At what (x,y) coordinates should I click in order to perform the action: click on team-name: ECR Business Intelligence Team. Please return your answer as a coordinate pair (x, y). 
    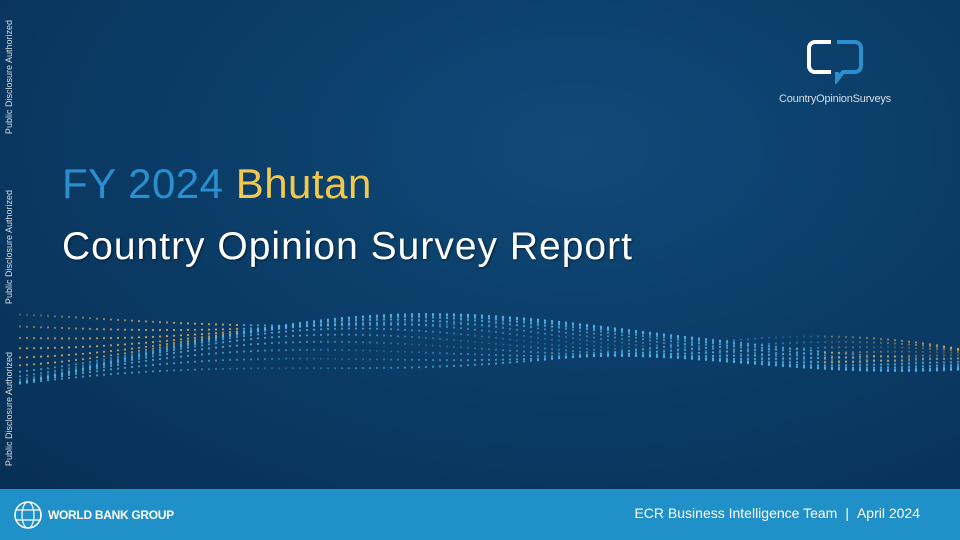
    Looking at the image, I should click on (736, 513).